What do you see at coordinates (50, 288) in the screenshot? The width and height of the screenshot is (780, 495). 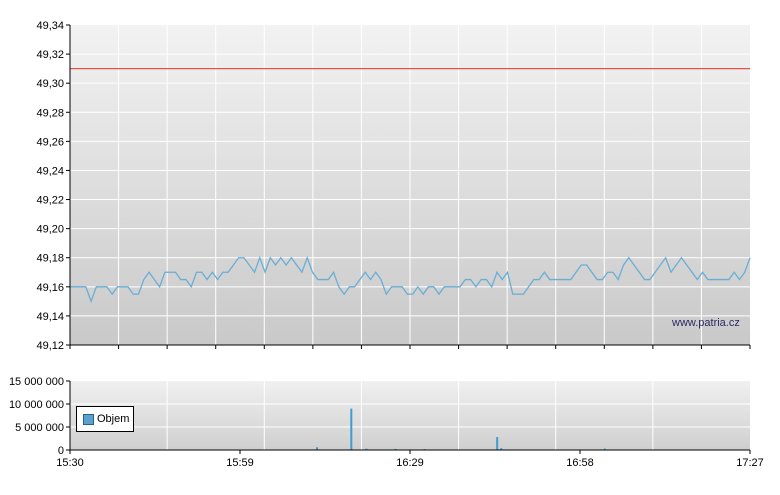 I see `price-y-tick-label: 49,16` at bounding box center [50, 288].